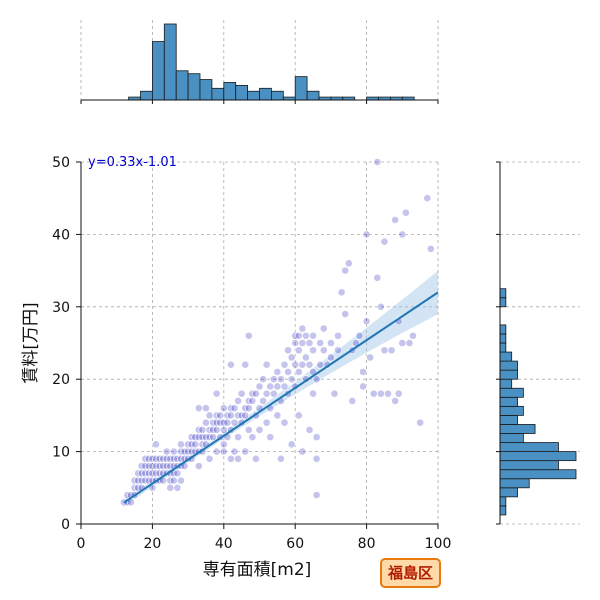 This screenshot has width=600, height=600. I want to click on y-tick-label: 0, so click(65, 525).